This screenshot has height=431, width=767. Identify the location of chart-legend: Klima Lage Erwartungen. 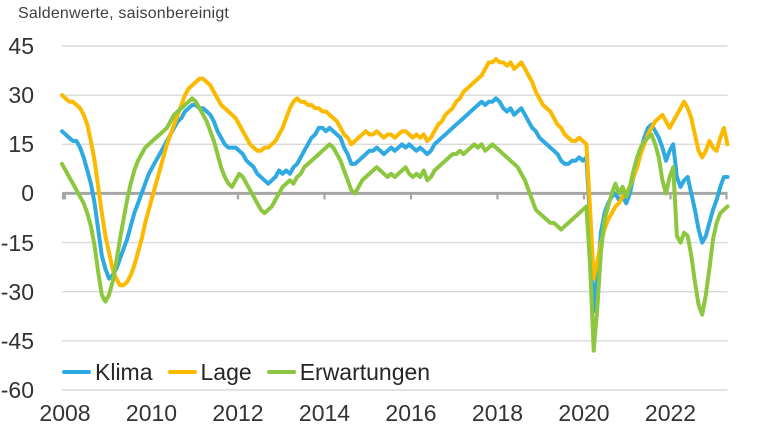
(246, 372).